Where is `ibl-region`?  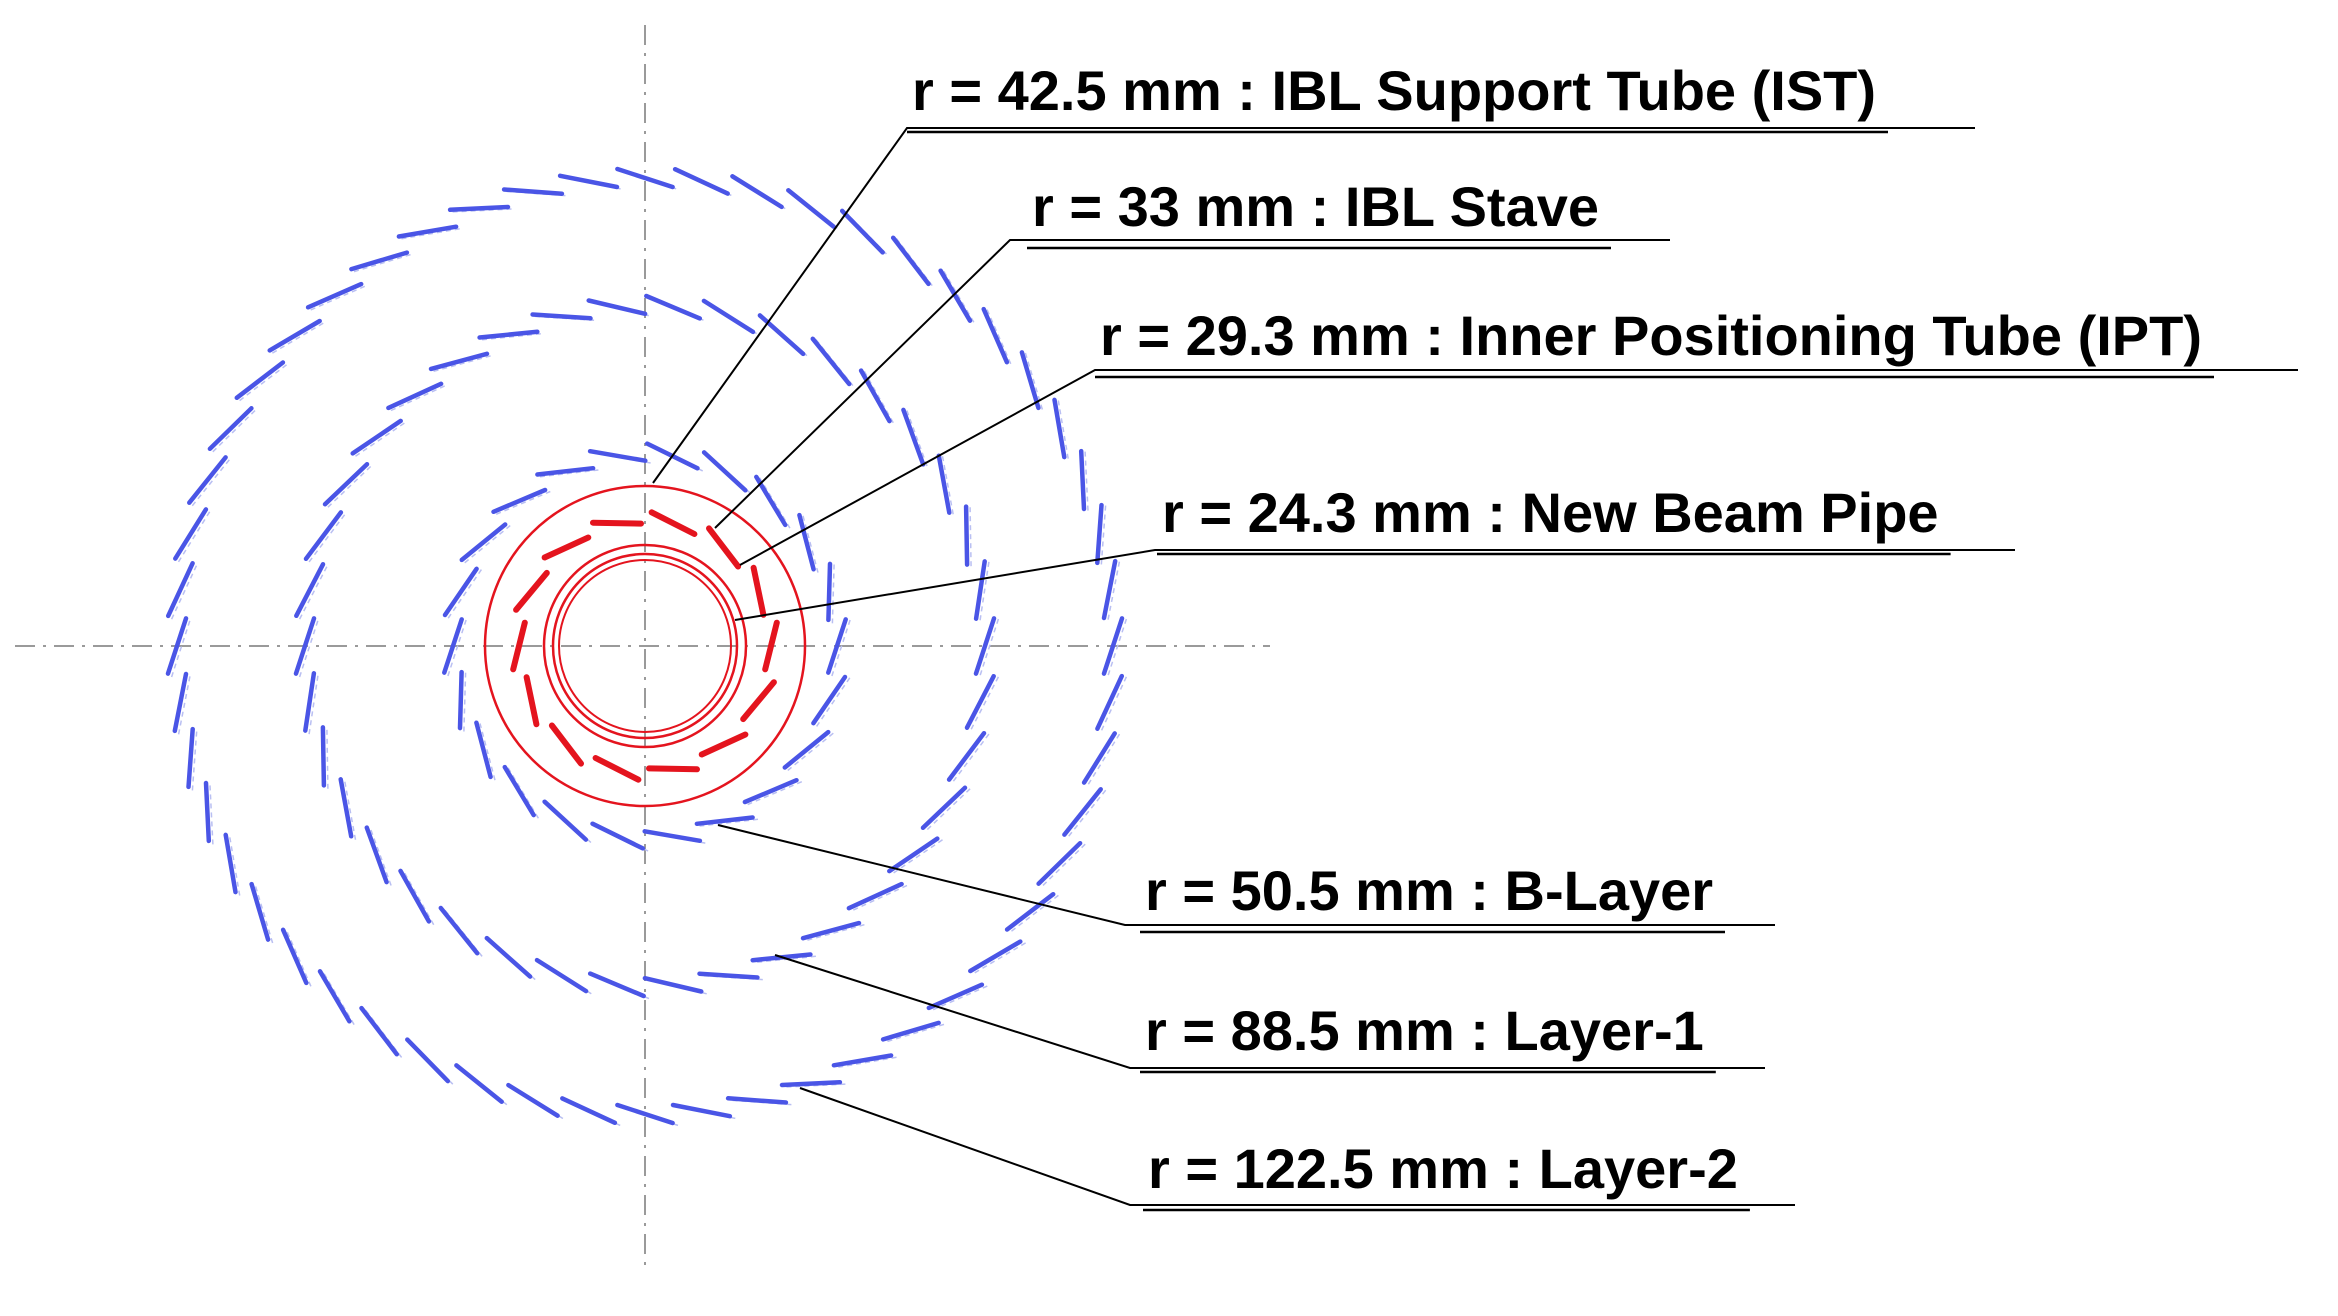 ibl-region is located at coordinates (645, 646).